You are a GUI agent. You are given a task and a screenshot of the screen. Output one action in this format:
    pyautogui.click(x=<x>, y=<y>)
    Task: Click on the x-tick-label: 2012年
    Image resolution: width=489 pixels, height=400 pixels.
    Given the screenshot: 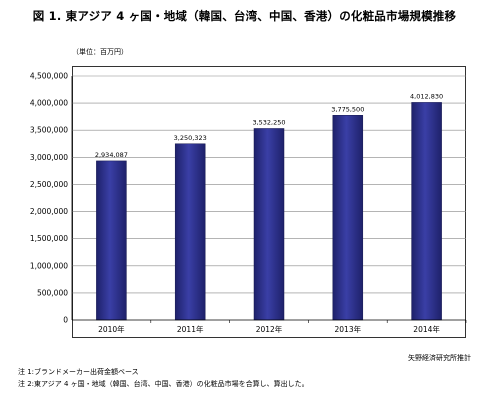 What is the action you would take?
    pyautogui.click(x=269, y=329)
    